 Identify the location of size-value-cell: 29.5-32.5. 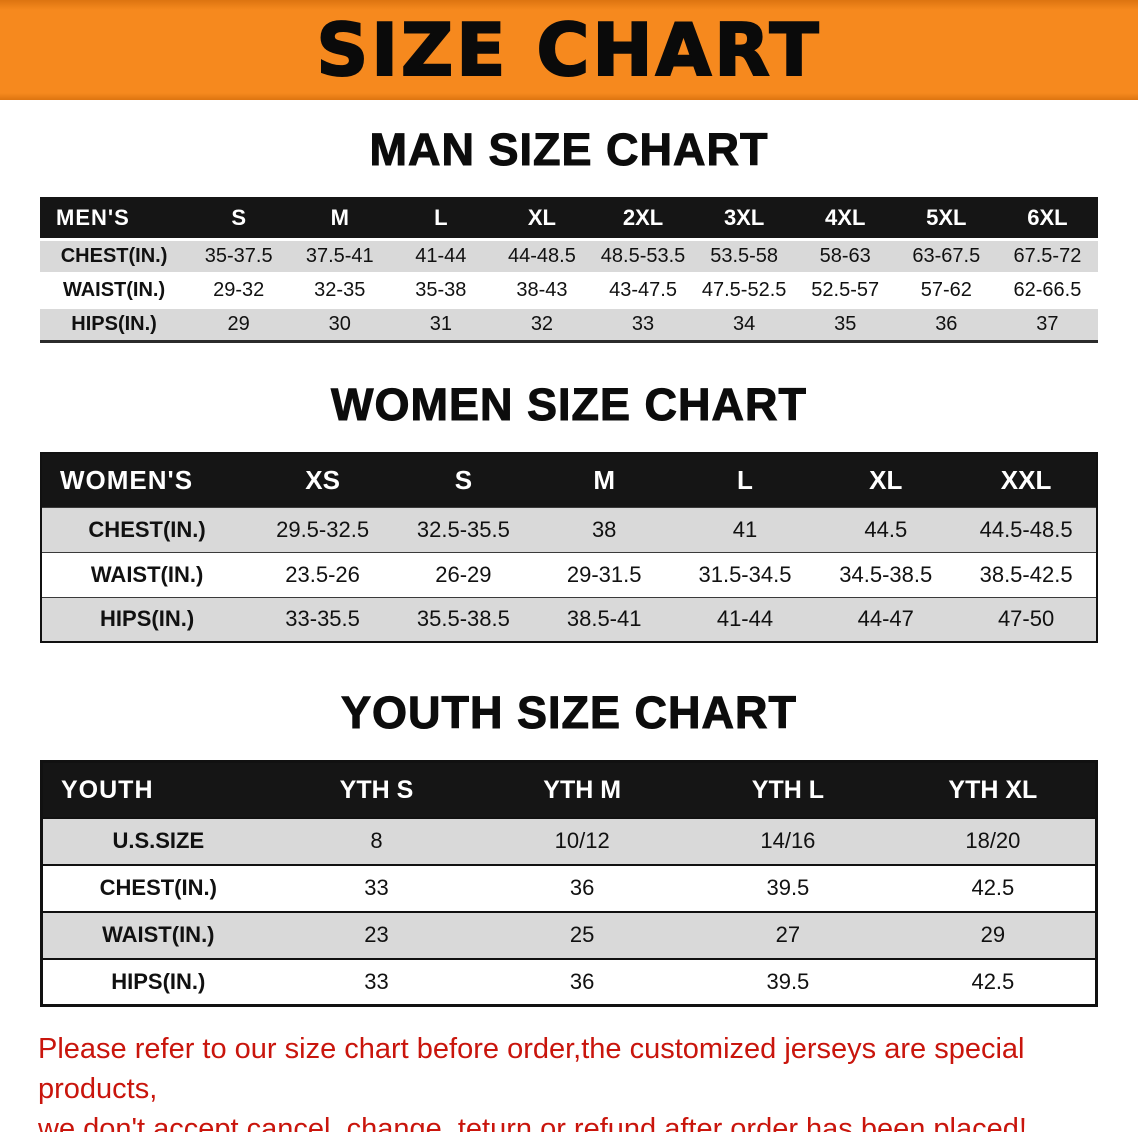
(322, 529).